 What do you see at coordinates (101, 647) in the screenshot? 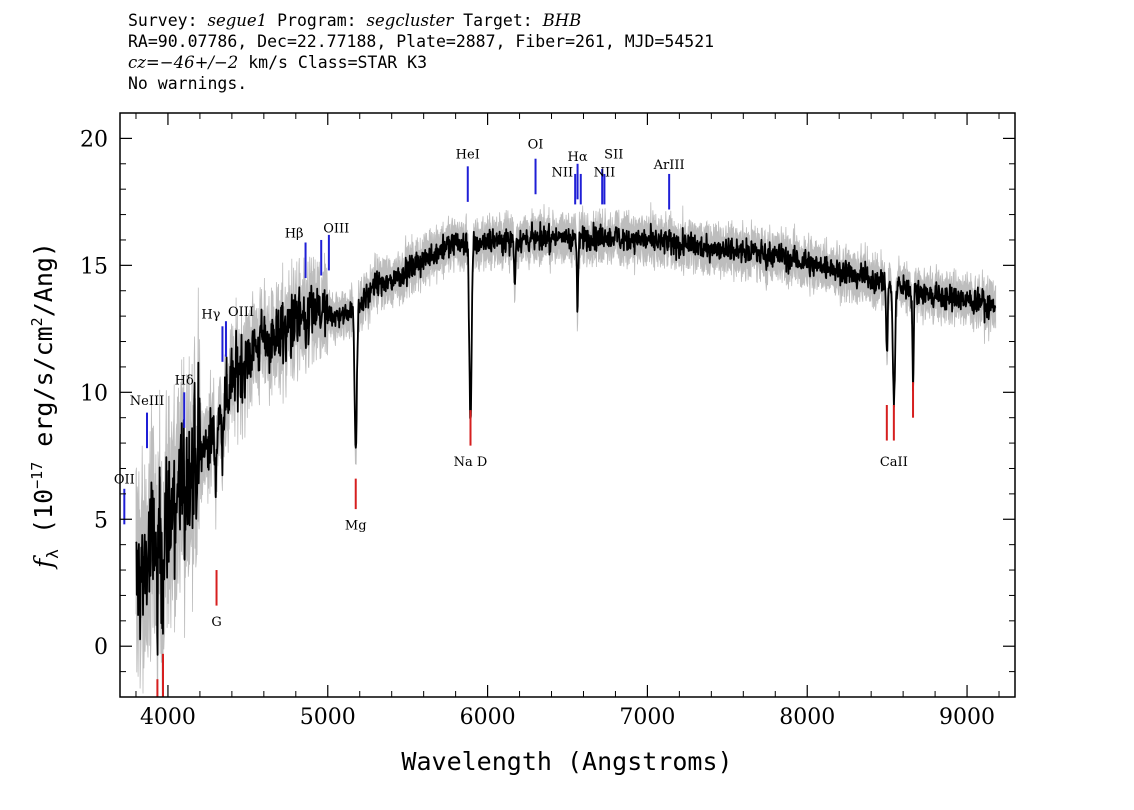
I see `y-tick-label: 0` at bounding box center [101, 647].